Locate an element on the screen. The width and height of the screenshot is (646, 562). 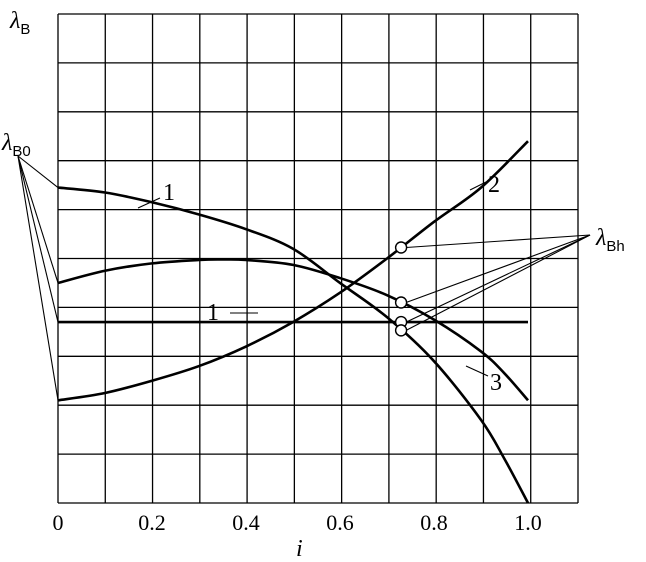
curve-3-pointer is located at coordinates (477, 371).